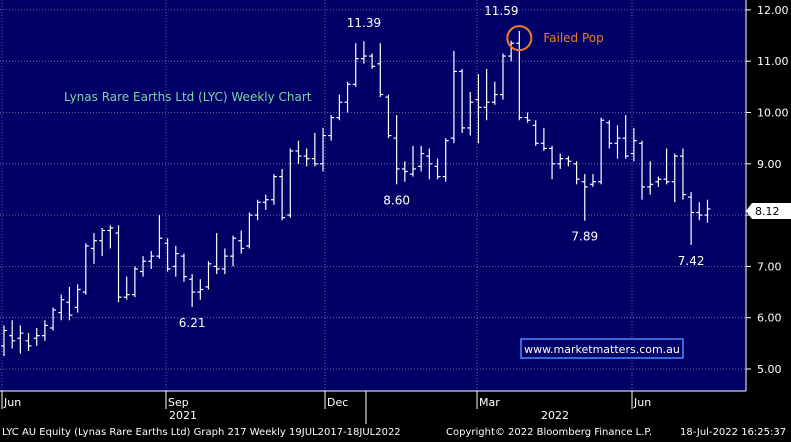  What do you see at coordinates (188, 97) in the screenshot?
I see `chart-title: Lynas Rare Earths Ltd (LYC) Weekly Chart` at bounding box center [188, 97].